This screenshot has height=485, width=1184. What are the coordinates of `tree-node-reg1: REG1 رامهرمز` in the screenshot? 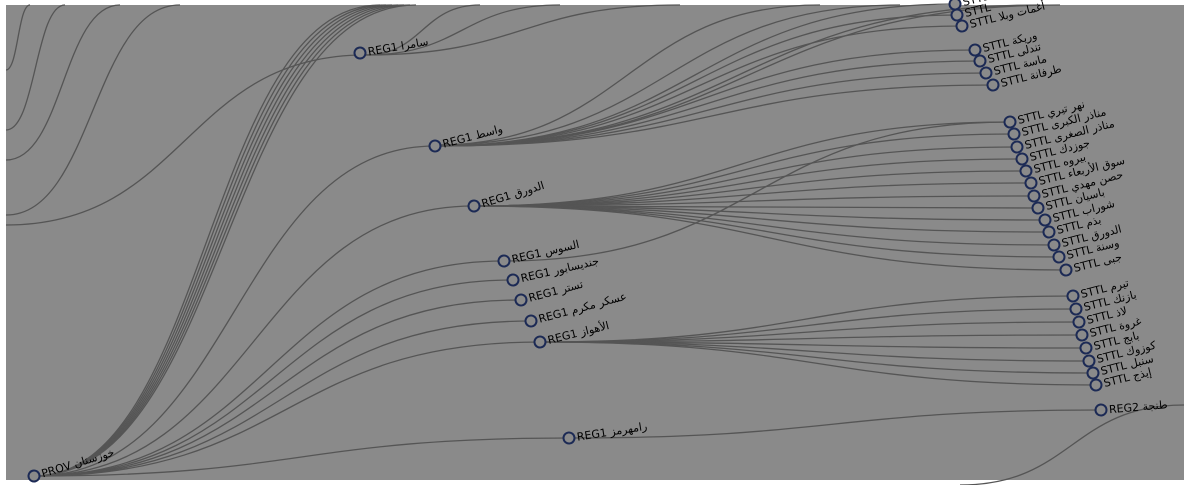 It's located at (605, 433).